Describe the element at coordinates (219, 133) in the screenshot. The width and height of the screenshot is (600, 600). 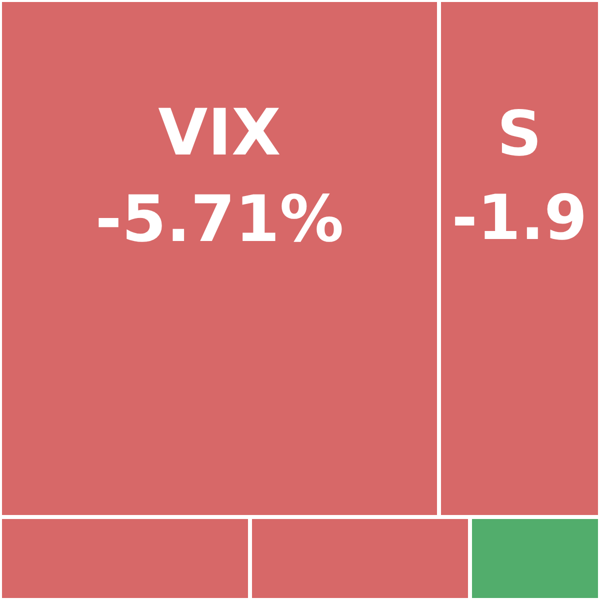
I see `category-label: VIX` at that location.